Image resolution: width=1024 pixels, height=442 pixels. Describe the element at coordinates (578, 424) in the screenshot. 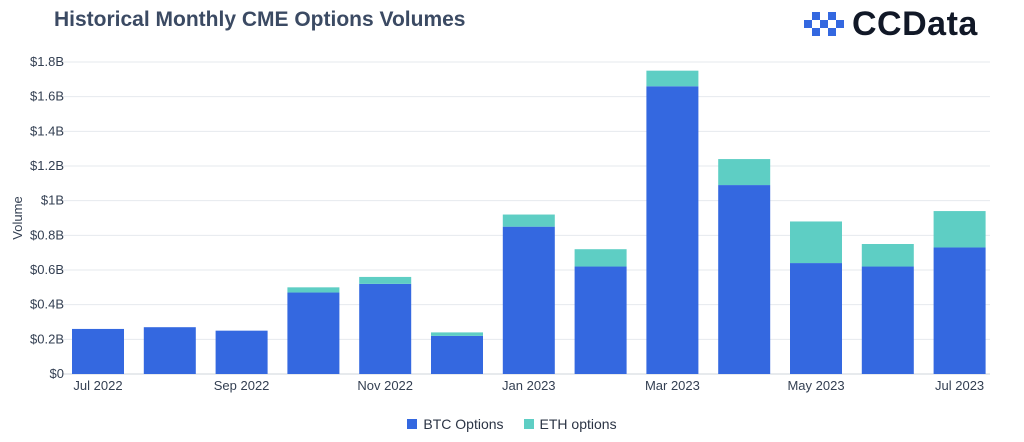

I see `legend-label-eth: ETH options` at that location.